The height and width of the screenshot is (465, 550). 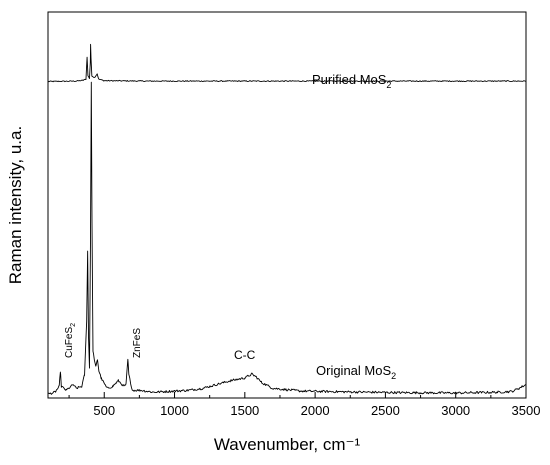 I want to click on x-tick-label: 1500, so click(x=244, y=410).